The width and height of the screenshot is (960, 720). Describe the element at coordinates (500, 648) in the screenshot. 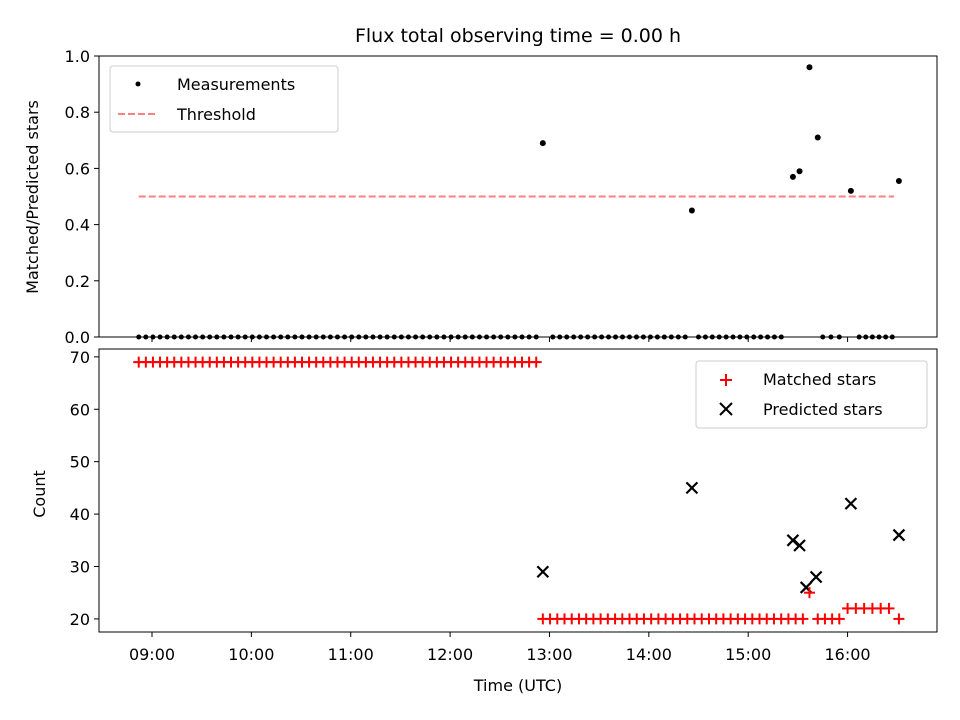

I see `bottom-x-axis: 09:00 10:00 11:00 12:00 13:00 14:00 15:00 16:00` at that location.